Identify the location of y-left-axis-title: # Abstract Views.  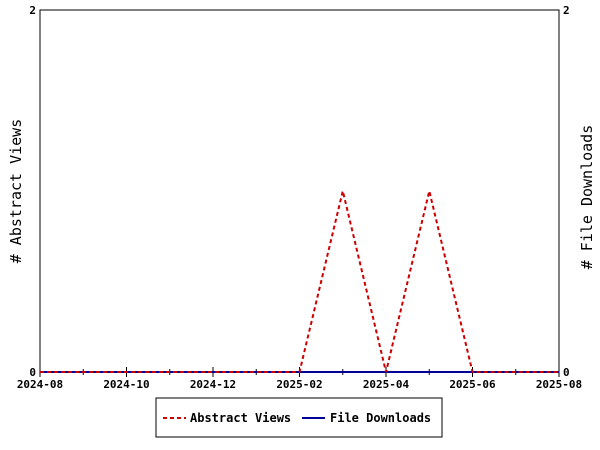
(16, 191).